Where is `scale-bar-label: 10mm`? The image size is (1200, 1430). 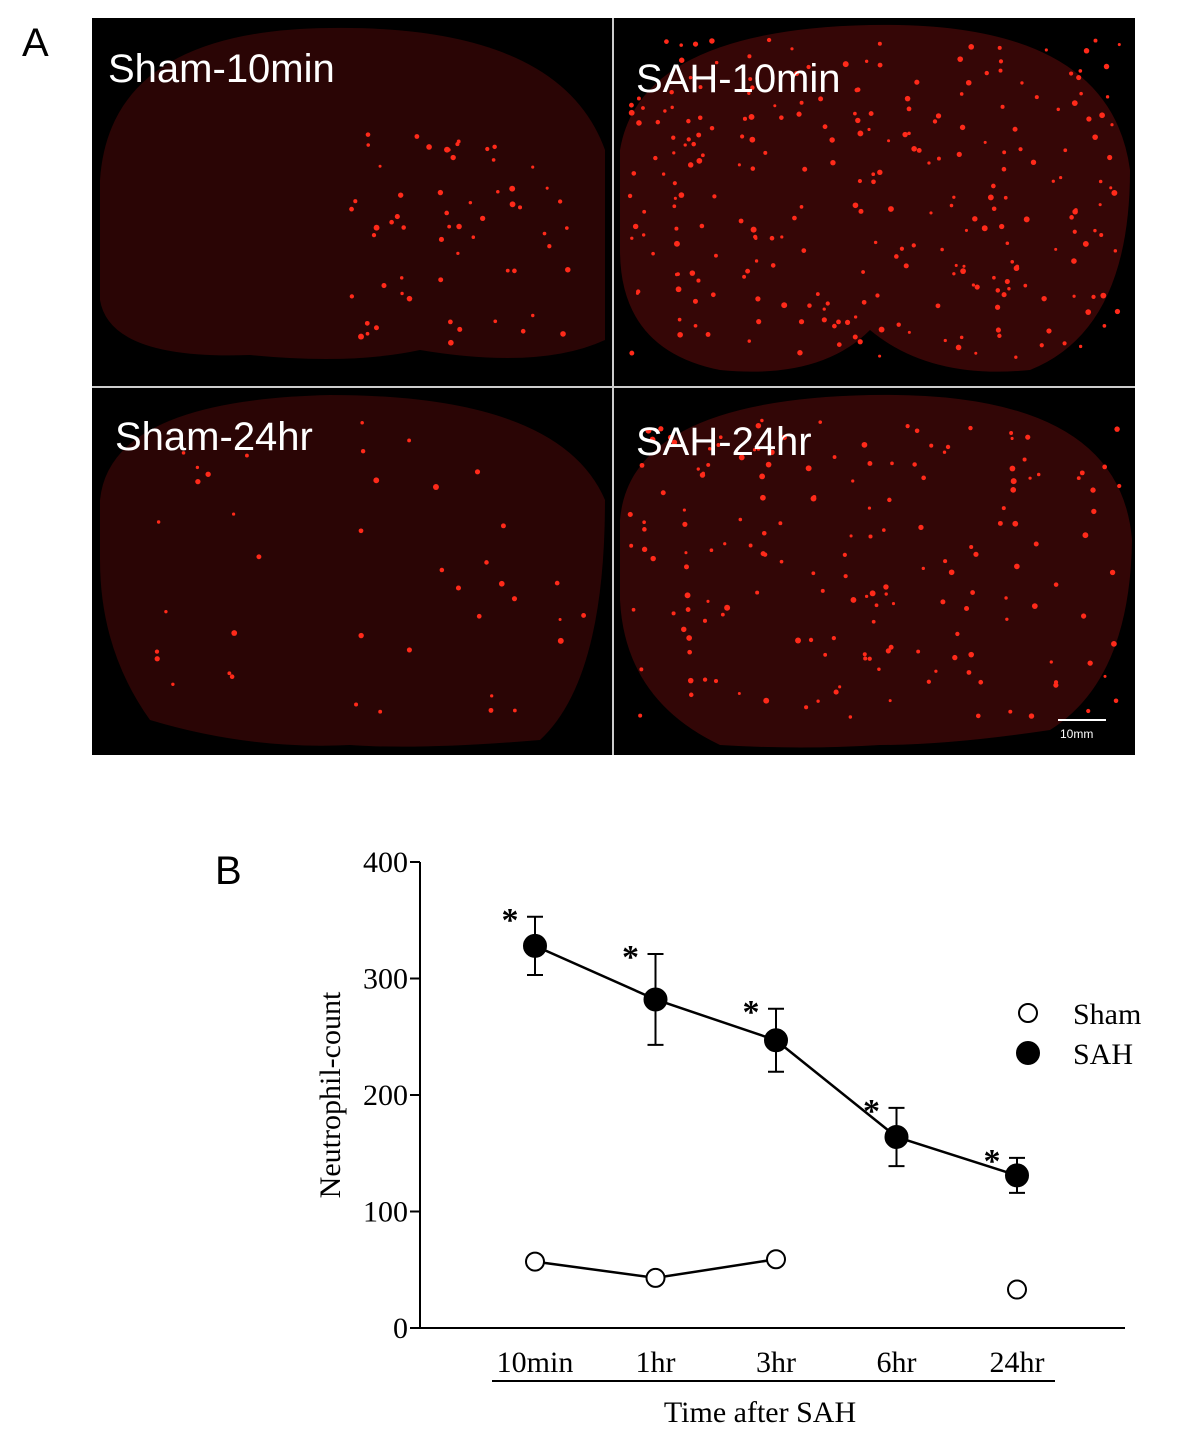
scale-bar-label: 10mm is located at coordinates (1076, 734).